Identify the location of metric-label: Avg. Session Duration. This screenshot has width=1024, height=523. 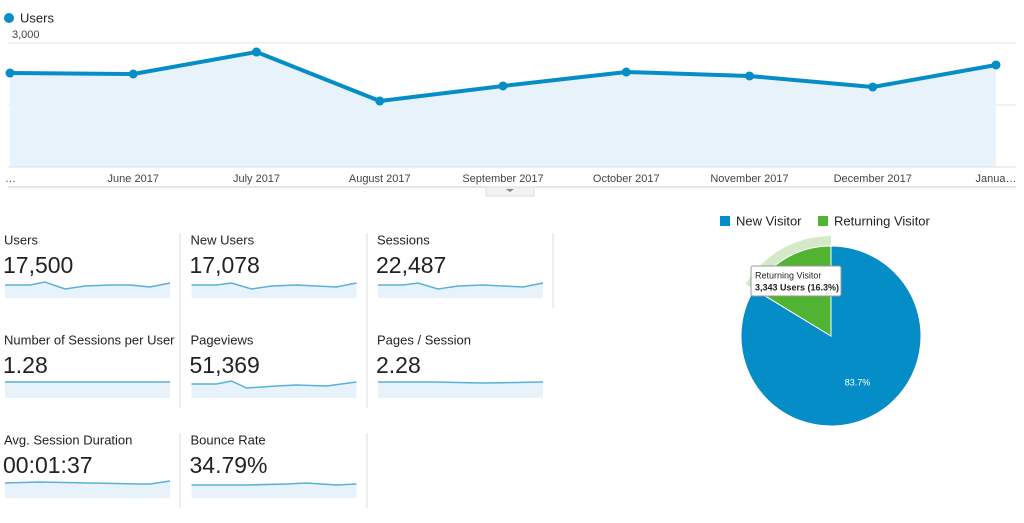
(68, 439).